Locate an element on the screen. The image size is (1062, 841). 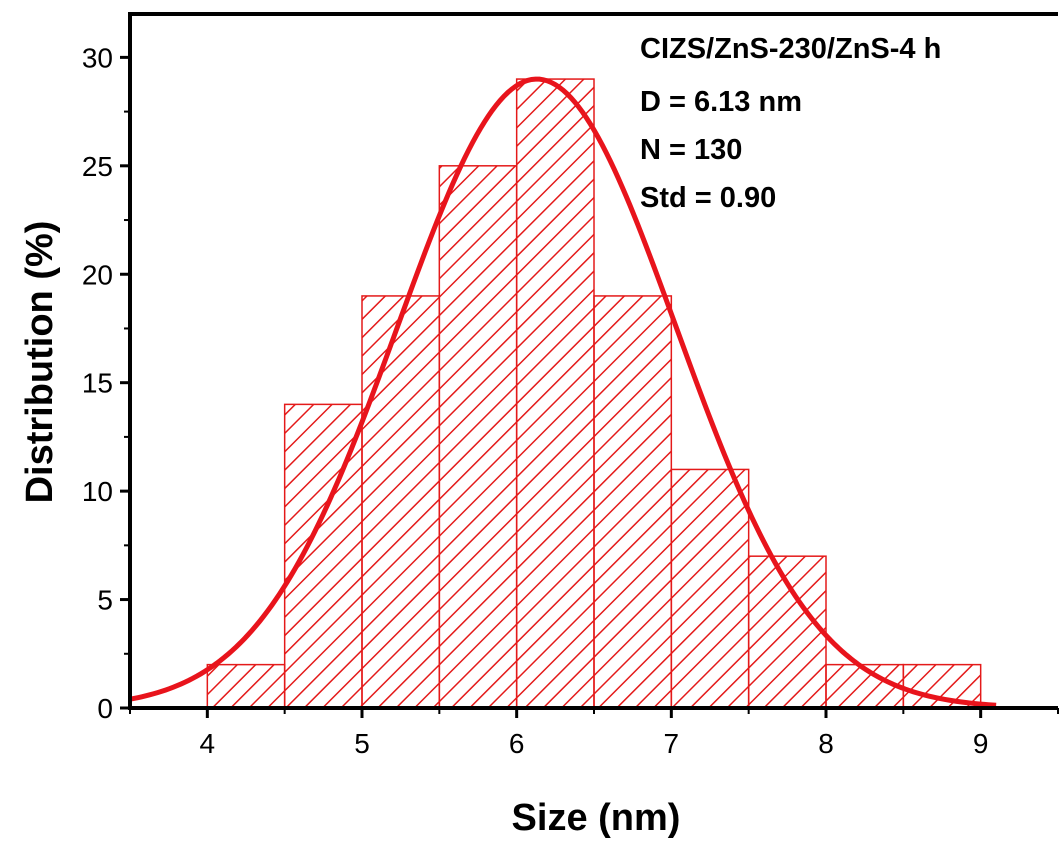
annotation-sample: CIZS/ZnS-230/ZnS-4 h is located at coordinates (790, 49).